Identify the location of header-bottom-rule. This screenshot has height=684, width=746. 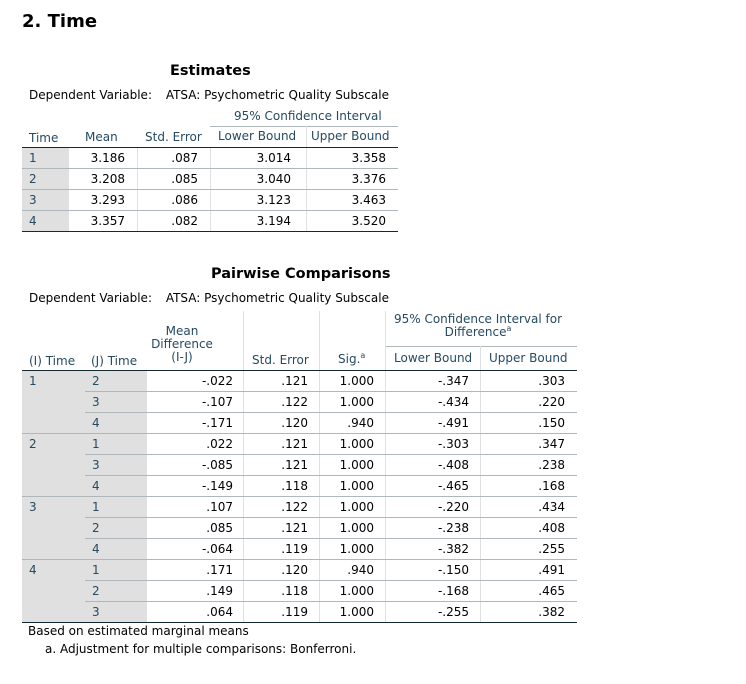
(299, 370).